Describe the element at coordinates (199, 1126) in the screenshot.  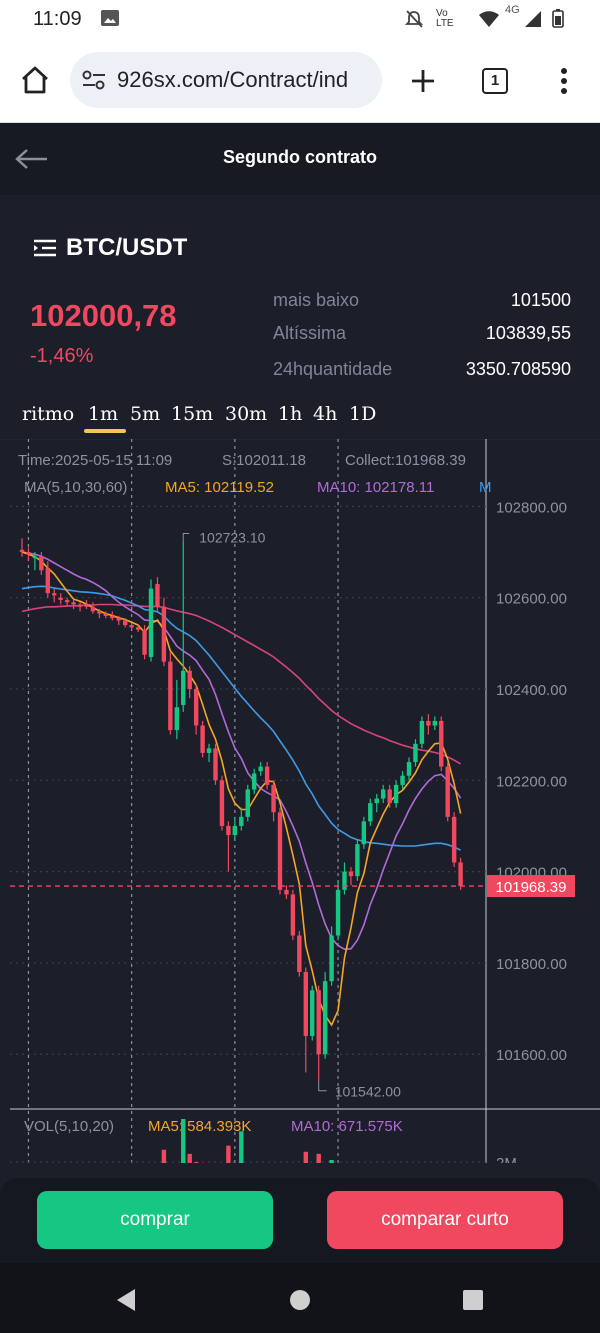
I see `vol-ma5-legend: MA5: 584.393K` at that location.